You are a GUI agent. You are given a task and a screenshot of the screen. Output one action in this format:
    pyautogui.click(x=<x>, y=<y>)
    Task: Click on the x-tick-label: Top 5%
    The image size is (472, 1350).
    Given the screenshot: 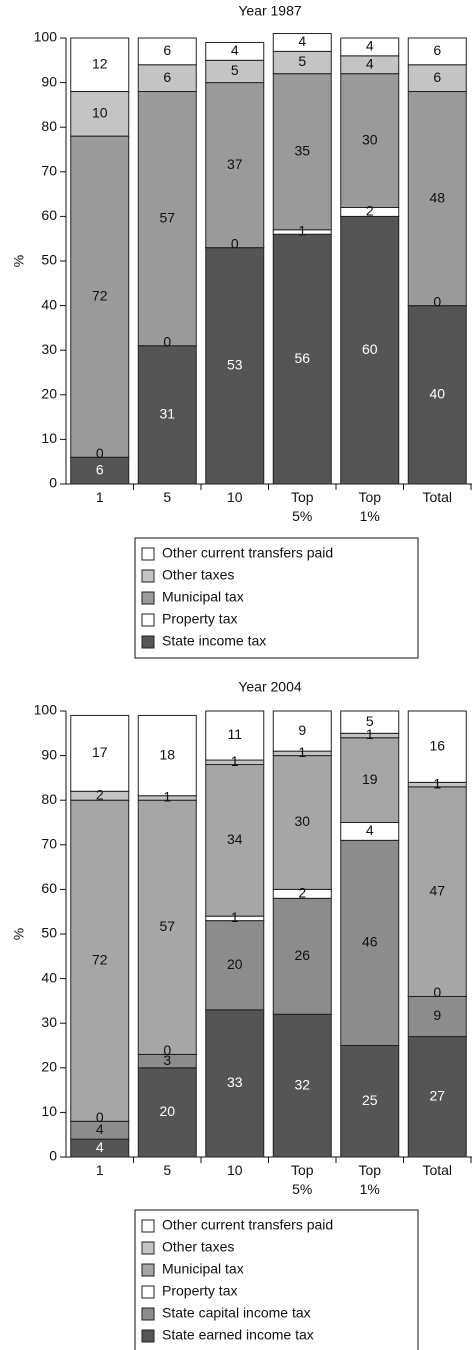 What is the action you would take?
    pyautogui.click(x=302, y=1179)
    